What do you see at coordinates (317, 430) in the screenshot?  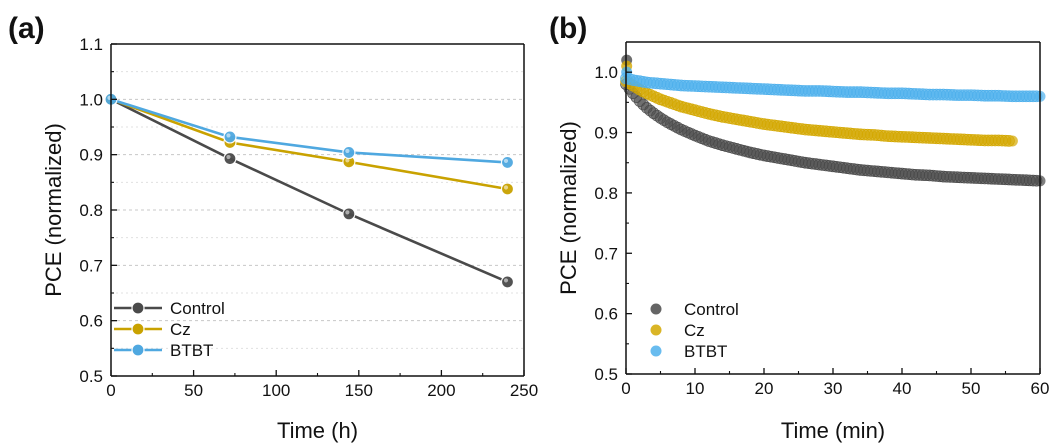 I see `x-axis-title: Time (h)` at bounding box center [317, 430].